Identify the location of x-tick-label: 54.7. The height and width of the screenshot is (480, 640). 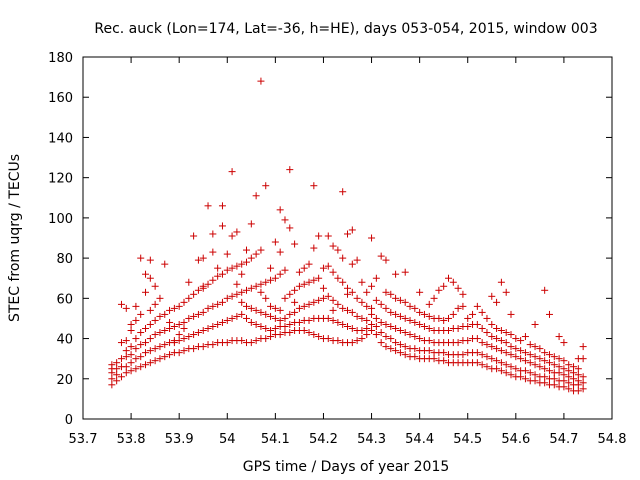
(563, 439).